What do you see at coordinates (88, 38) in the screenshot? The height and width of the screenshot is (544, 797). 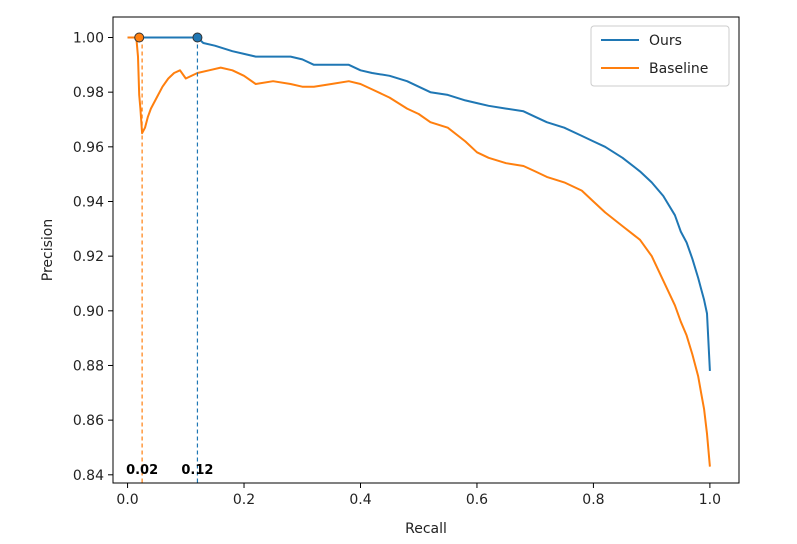 I see `y-tick-label: 1.00` at bounding box center [88, 38].